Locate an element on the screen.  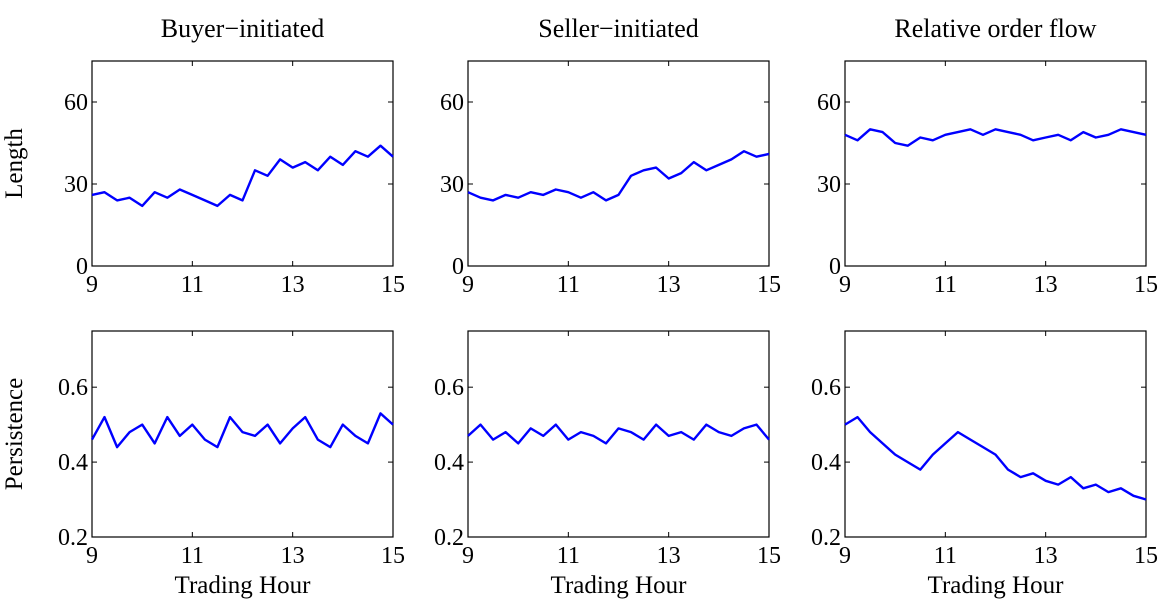
panel-title: Buyer−initiated is located at coordinates (242, 28).